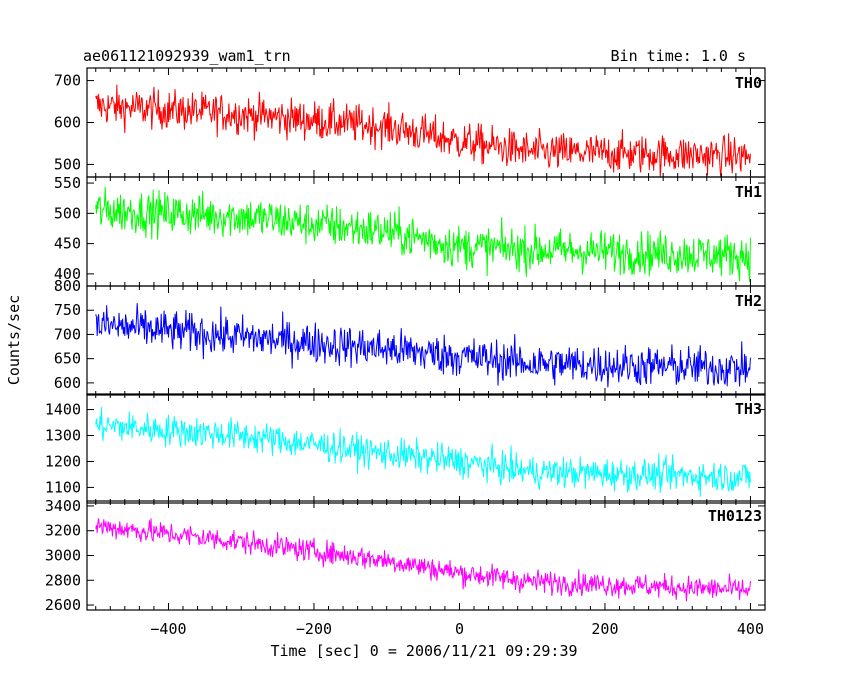  Describe the element at coordinates (748, 192) in the screenshot. I see `band-label-th1: TH1` at that location.